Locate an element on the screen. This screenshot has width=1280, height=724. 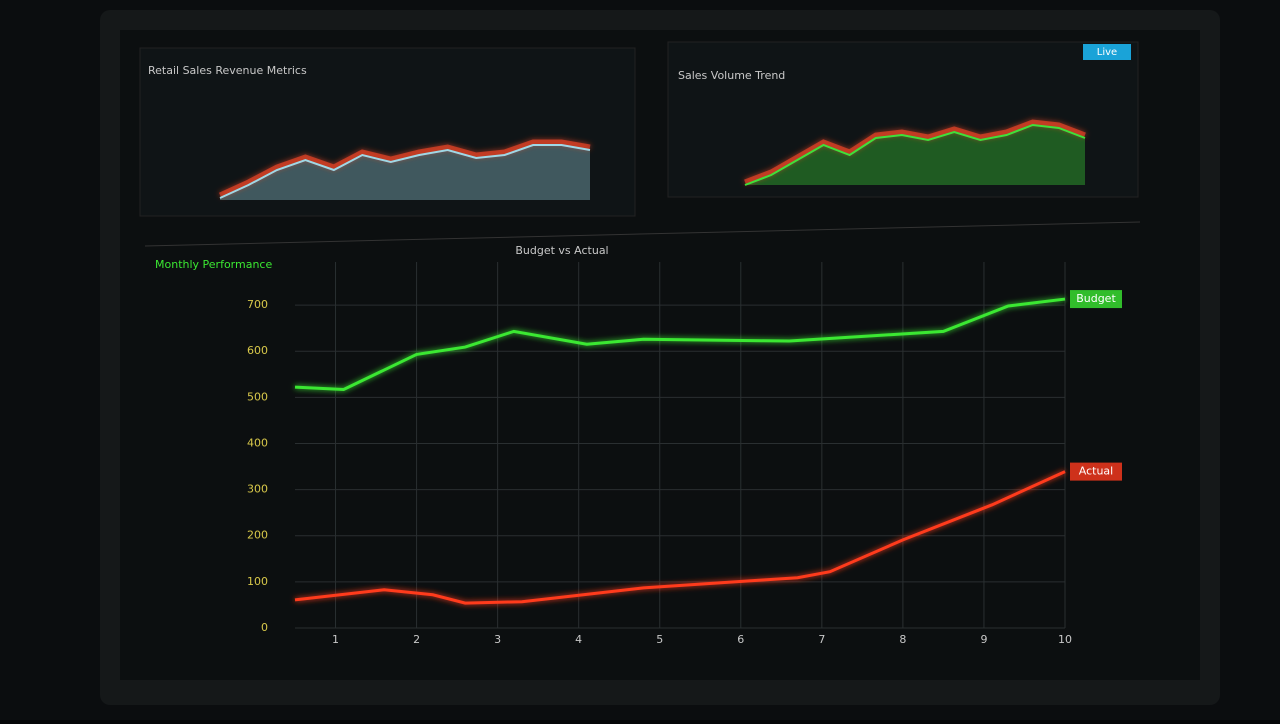
x-tick-label: 10 is located at coordinates (1065, 639).